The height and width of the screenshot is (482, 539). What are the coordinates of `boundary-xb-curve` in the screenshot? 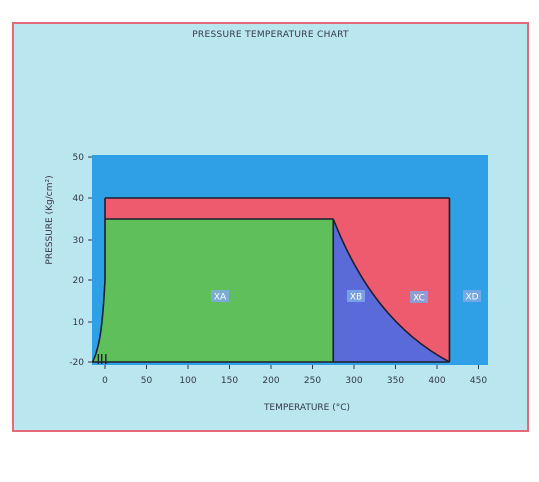 It's located at (391, 290).